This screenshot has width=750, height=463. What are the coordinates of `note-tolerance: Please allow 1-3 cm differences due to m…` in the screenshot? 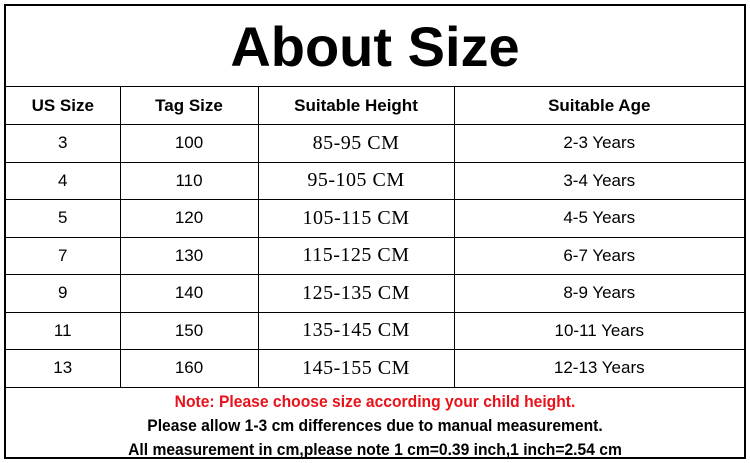 It's located at (375, 425).